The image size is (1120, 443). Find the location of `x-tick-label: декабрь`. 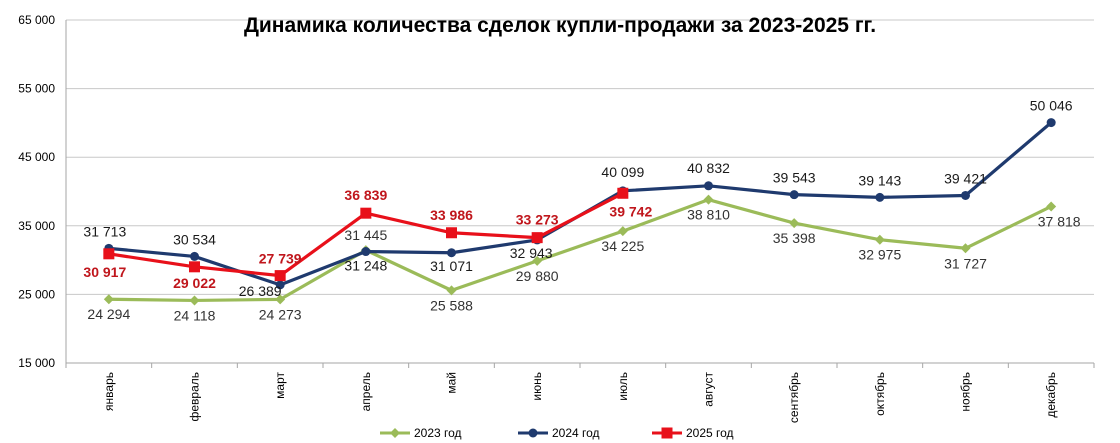

x-tick-label: декабрь is located at coordinates (1051, 395).